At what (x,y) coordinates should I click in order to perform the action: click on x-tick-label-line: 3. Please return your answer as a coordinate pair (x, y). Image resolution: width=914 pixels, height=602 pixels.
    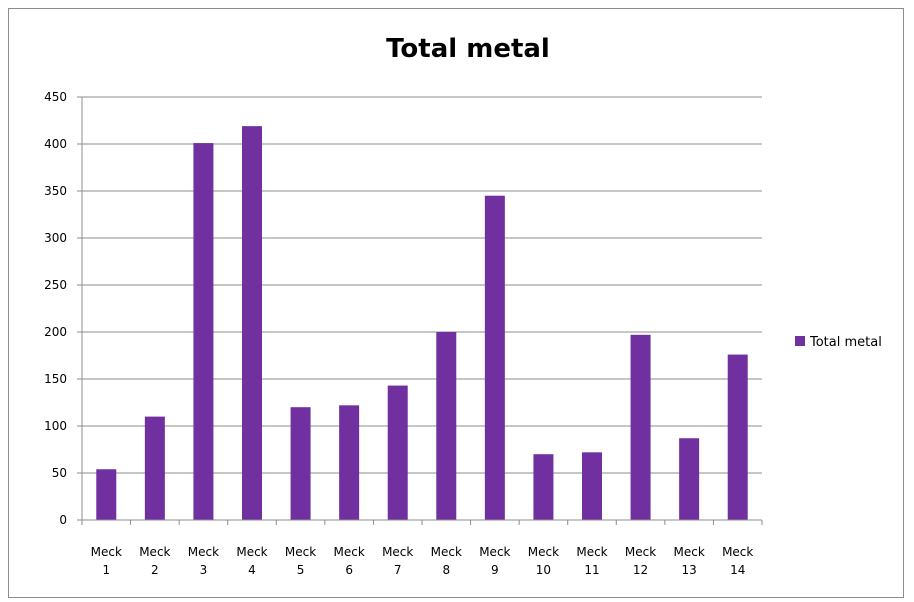
    Looking at the image, I should click on (204, 570).